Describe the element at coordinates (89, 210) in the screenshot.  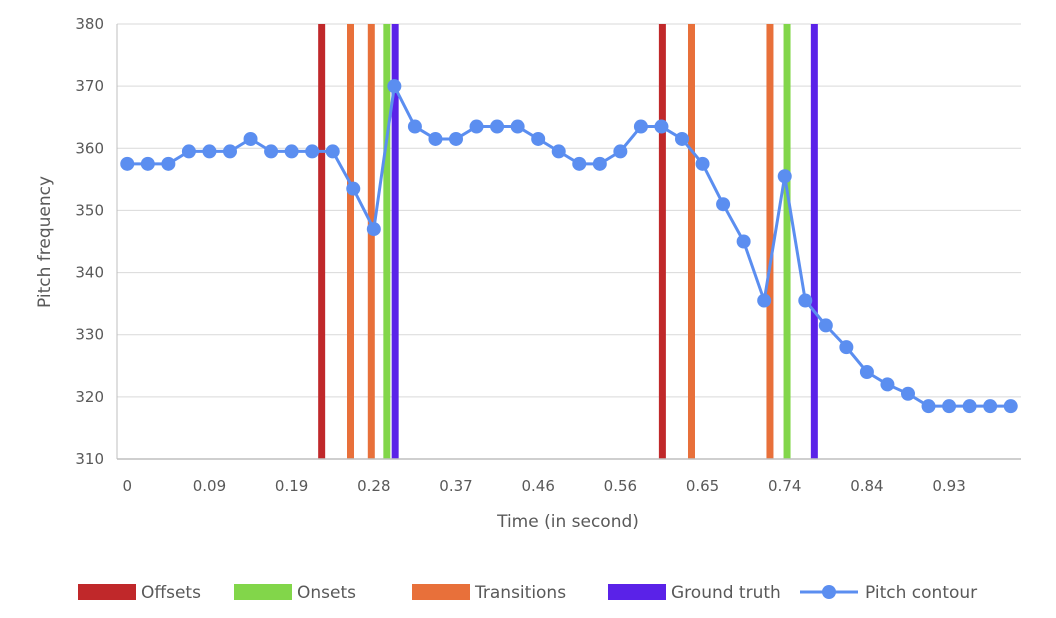
I see `y-tick-label: 350` at that location.